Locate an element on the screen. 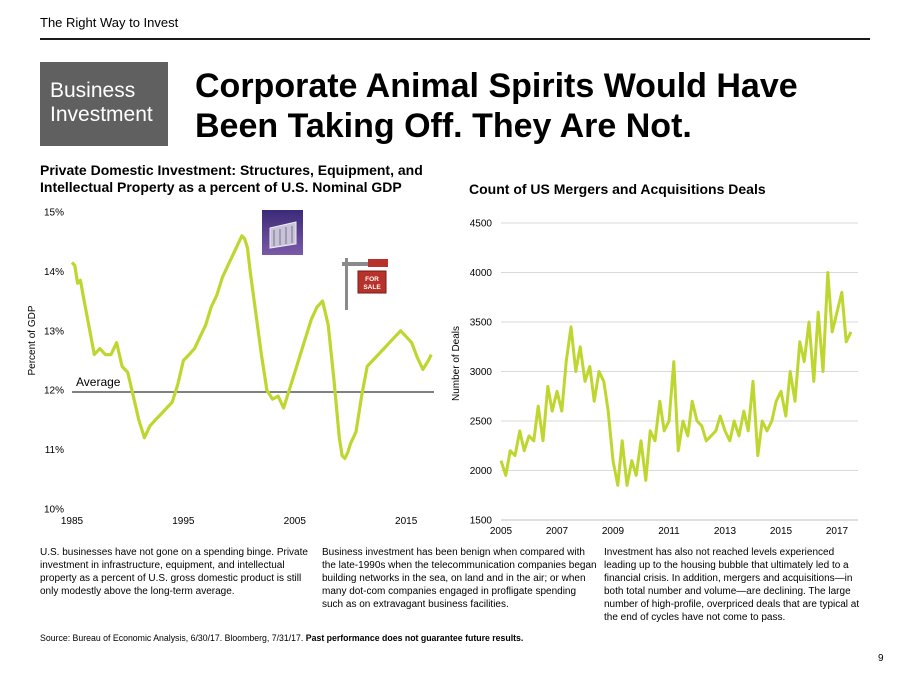 This screenshot has width=910, height=683. chart2-ytick-label: 2500 is located at coordinates (481, 422).